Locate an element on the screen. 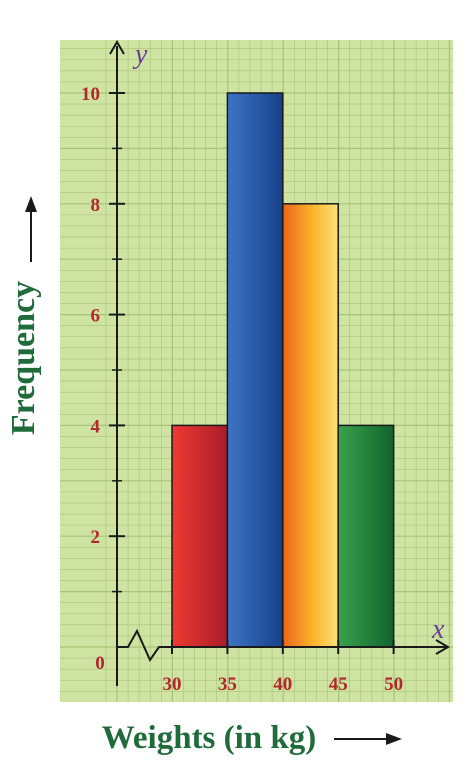 Image resolution: width=474 pixels, height=771 pixels. x-tick-label: 30 is located at coordinates (172, 684).